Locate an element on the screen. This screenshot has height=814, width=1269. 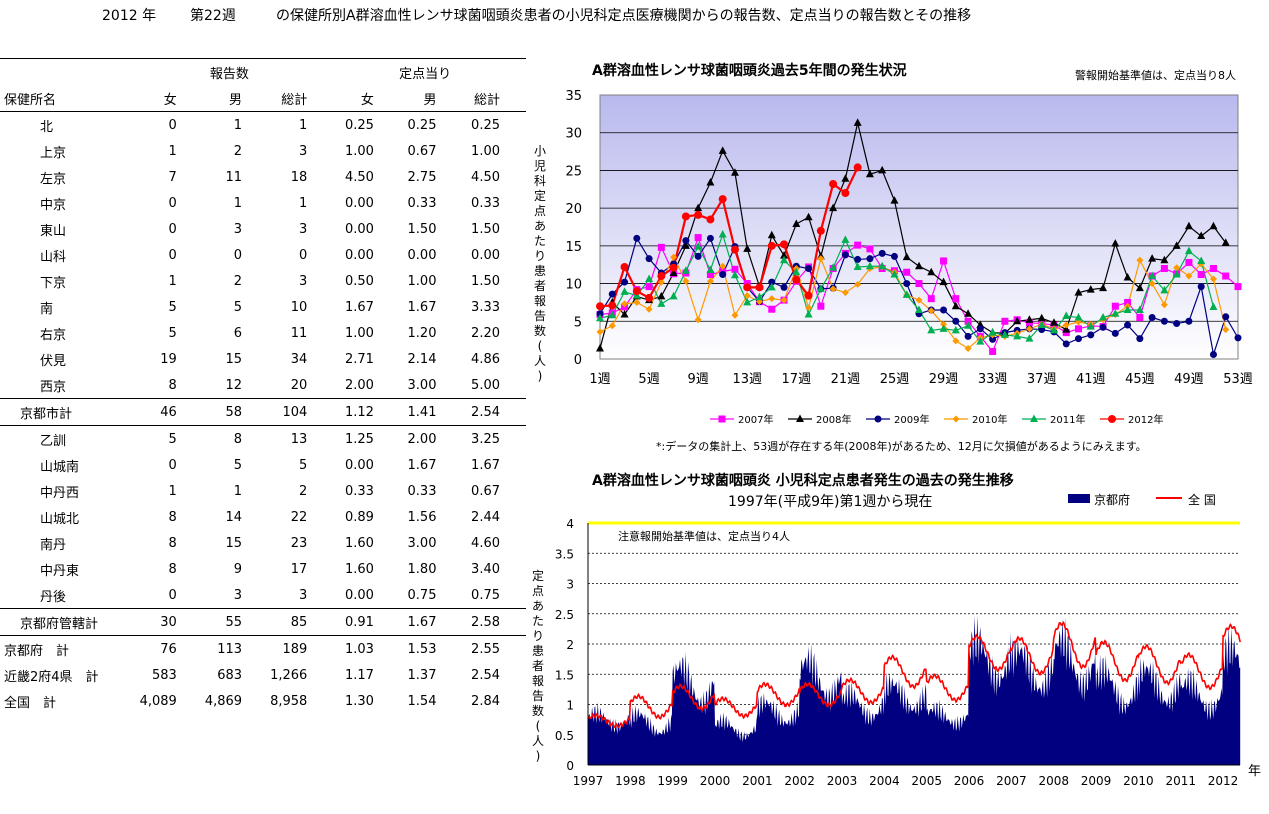
y-axis-label-char: ( is located at coordinates (538, 726).